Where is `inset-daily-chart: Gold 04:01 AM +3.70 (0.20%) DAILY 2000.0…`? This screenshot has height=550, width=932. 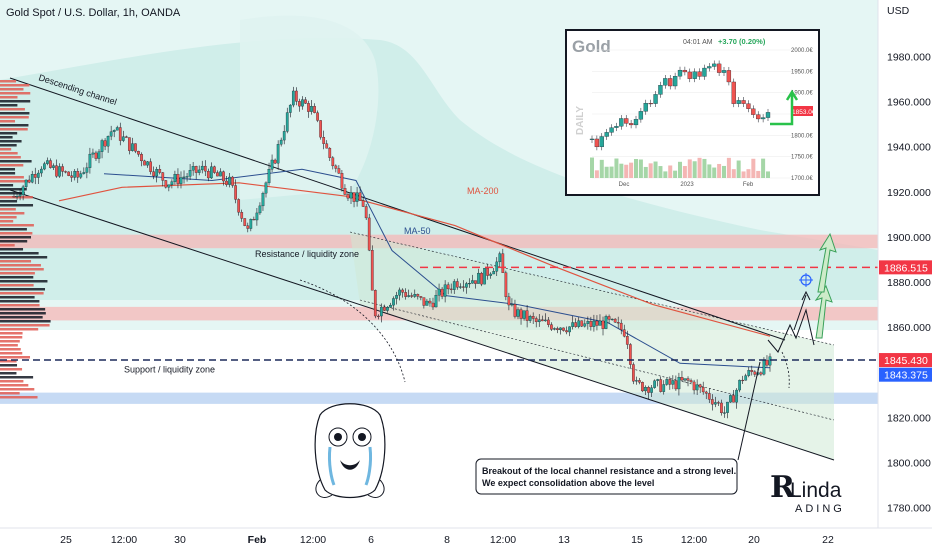
inset-daily-chart: Gold 04:01 AM +3.70 (0.20%) DAILY 2000.0… is located at coordinates (692, 112).